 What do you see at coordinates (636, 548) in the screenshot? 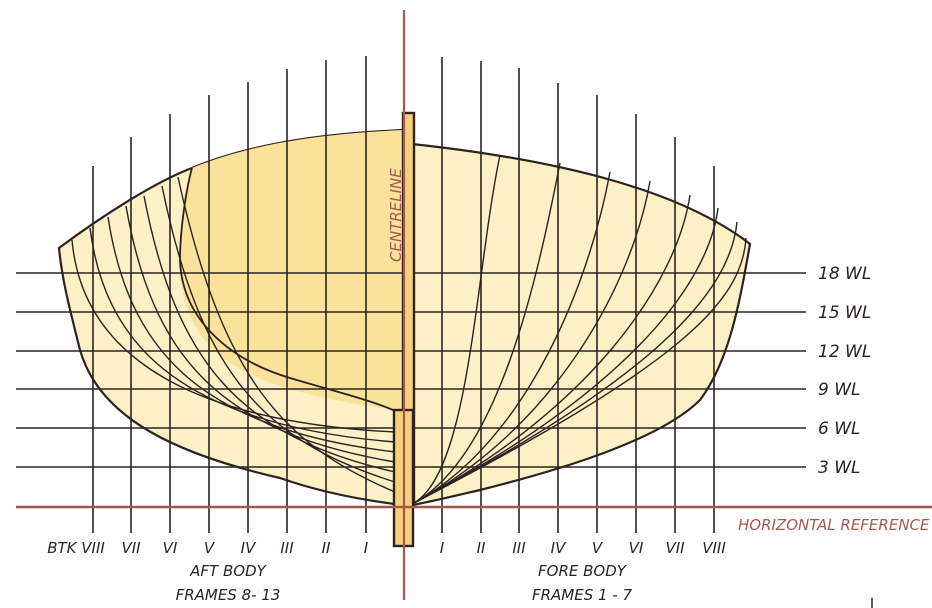
I see `fore-buttock-label-6: VI` at bounding box center [636, 548].